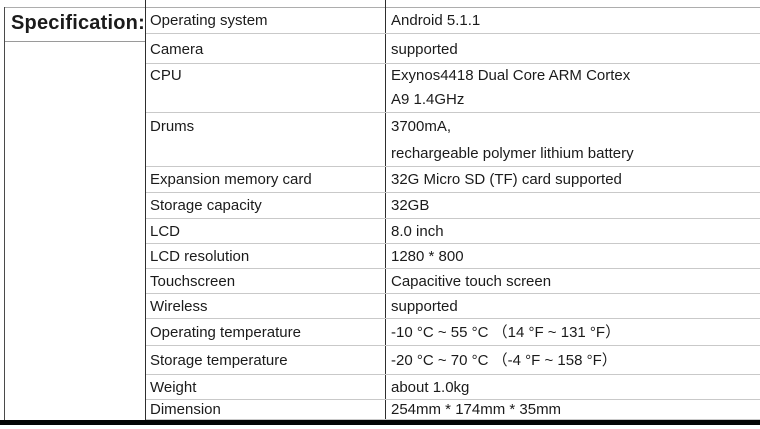 This screenshot has width=760, height=429. What do you see at coordinates (436, 20) in the screenshot?
I see `row-value-cell: Android 5.1.1` at bounding box center [436, 20].